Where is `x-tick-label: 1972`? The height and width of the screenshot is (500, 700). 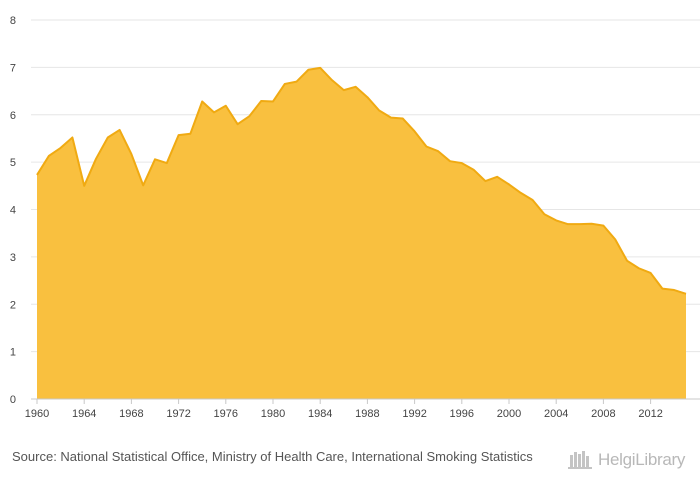
x-tick-label: 1972 is located at coordinates (178, 414).